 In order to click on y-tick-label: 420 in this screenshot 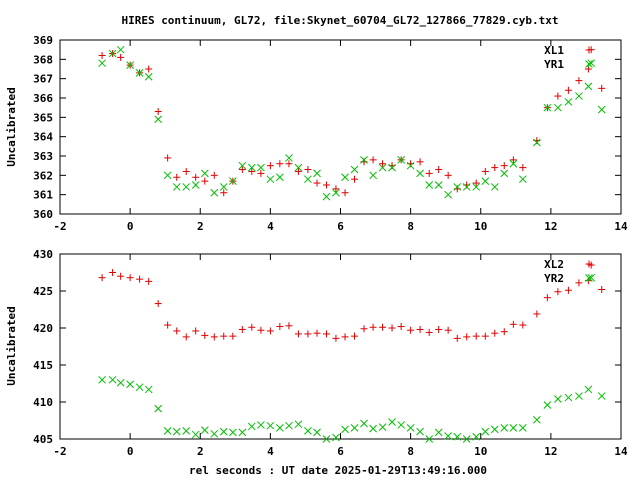, I will do `click(43, 328)`.